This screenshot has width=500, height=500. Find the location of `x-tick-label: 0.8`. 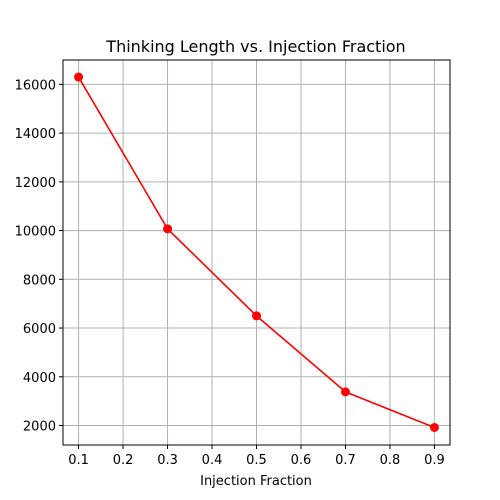

x-tick-label: 0.8 is located at coordinates (390, 460).